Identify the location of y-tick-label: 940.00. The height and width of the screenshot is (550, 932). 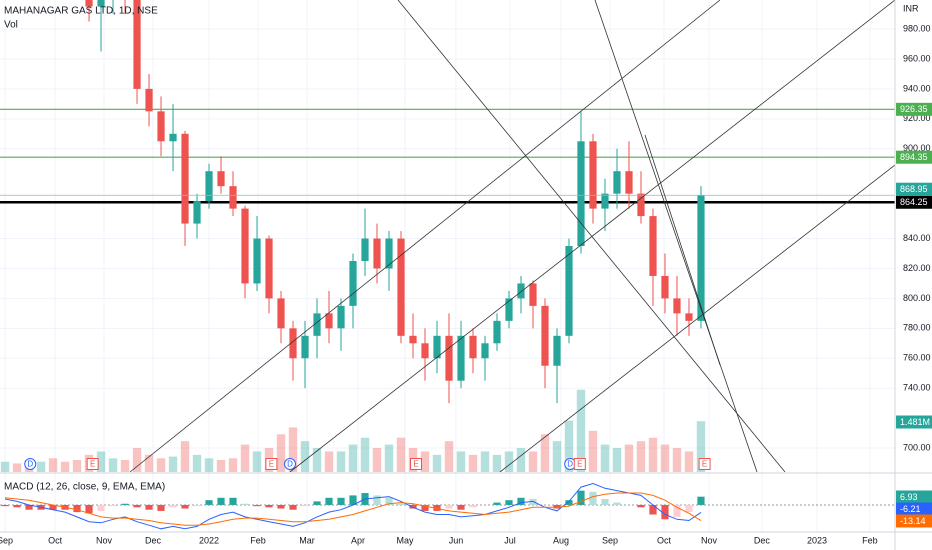
(917, 88).